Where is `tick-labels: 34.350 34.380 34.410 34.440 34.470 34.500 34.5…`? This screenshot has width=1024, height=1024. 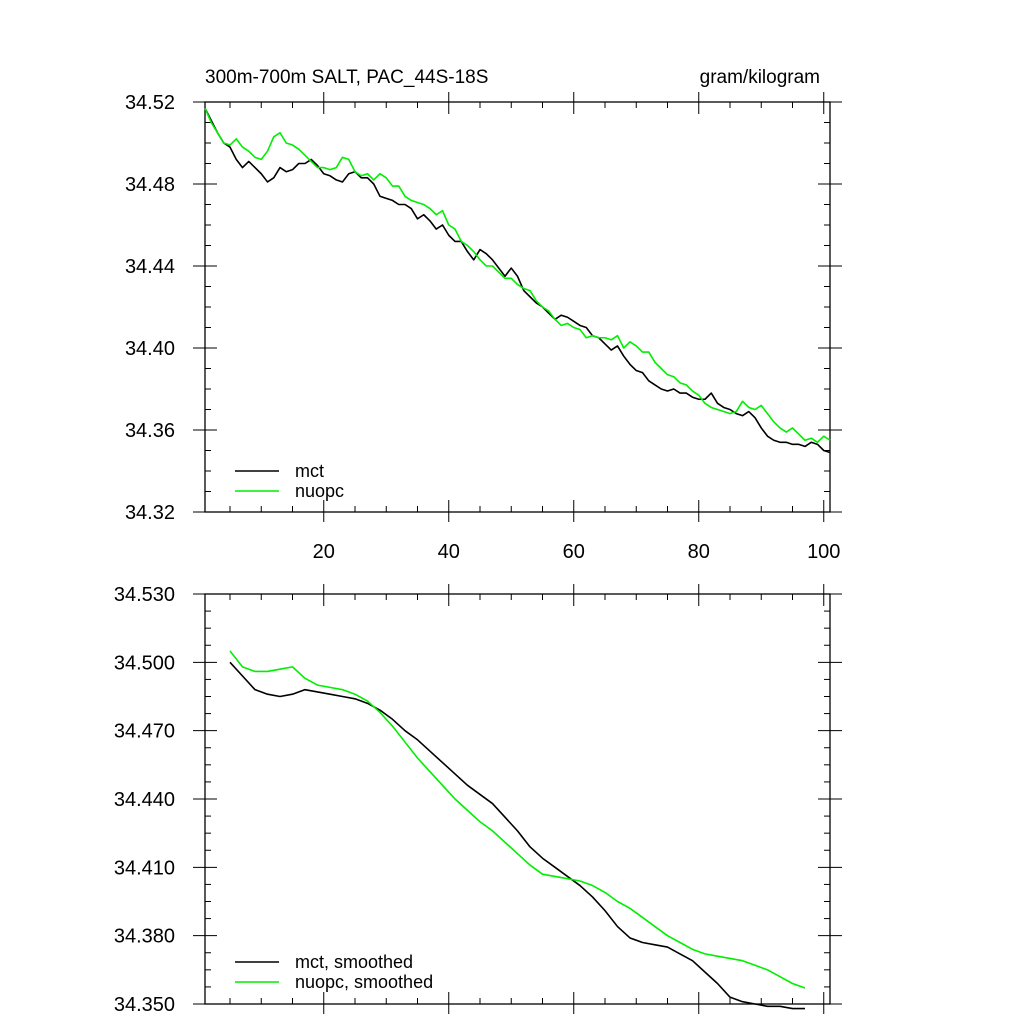
tick-labels: 34.350 34.380 34.410 34.440 34.470 34.500 34.5… is located at coordinates (144, 800).